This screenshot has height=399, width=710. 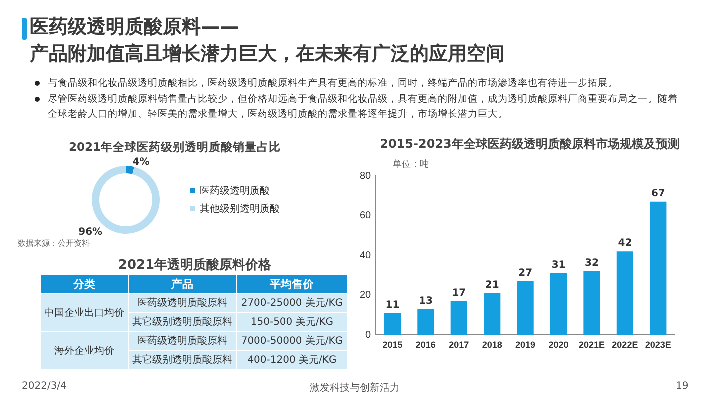 What do you see at coordinates (426, 345) in the screenshot?
I see `x-tick-label: 2016` at bounding box center [426, 345].